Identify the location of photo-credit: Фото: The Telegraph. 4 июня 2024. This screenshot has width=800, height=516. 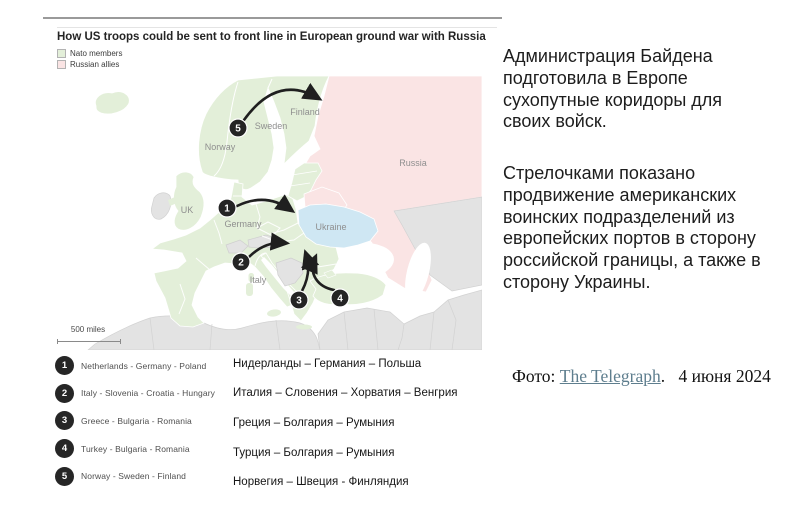
(641, 376).